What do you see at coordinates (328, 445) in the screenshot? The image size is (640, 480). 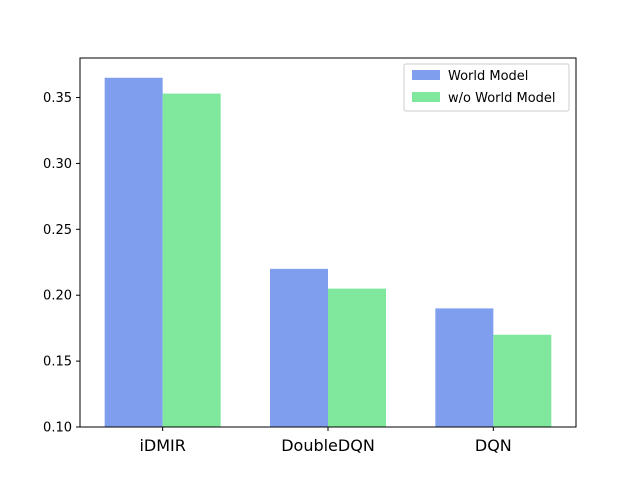 I see `x-tick-label: DoubleDQN` at bounding box center [328, 445].